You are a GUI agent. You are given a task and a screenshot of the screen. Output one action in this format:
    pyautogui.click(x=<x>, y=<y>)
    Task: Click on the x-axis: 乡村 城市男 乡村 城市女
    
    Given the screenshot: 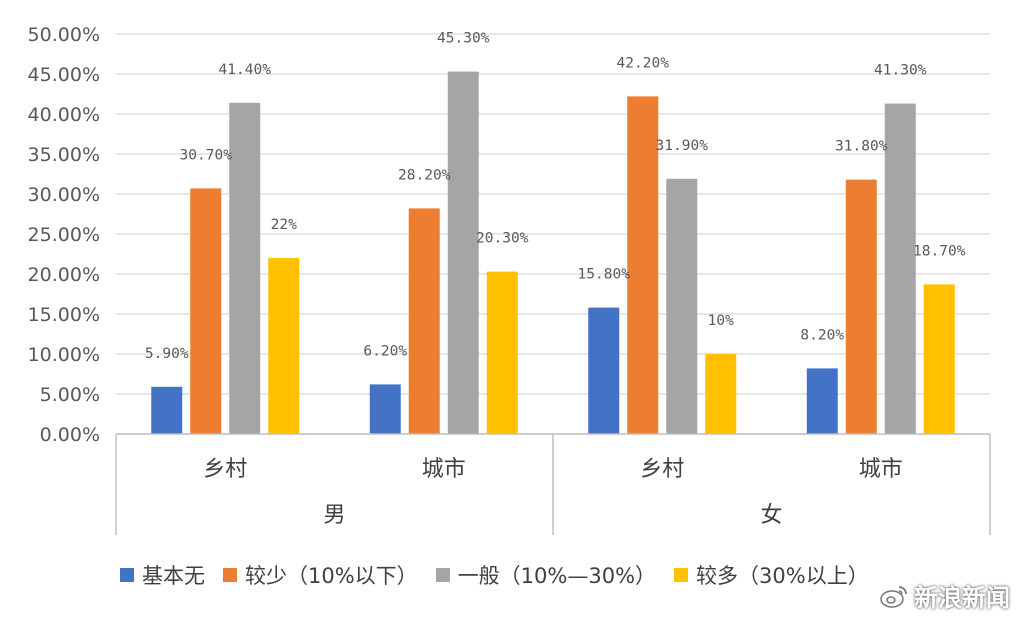 What is the action you would take?
    pyautogui.click(x=553, y=484)
    